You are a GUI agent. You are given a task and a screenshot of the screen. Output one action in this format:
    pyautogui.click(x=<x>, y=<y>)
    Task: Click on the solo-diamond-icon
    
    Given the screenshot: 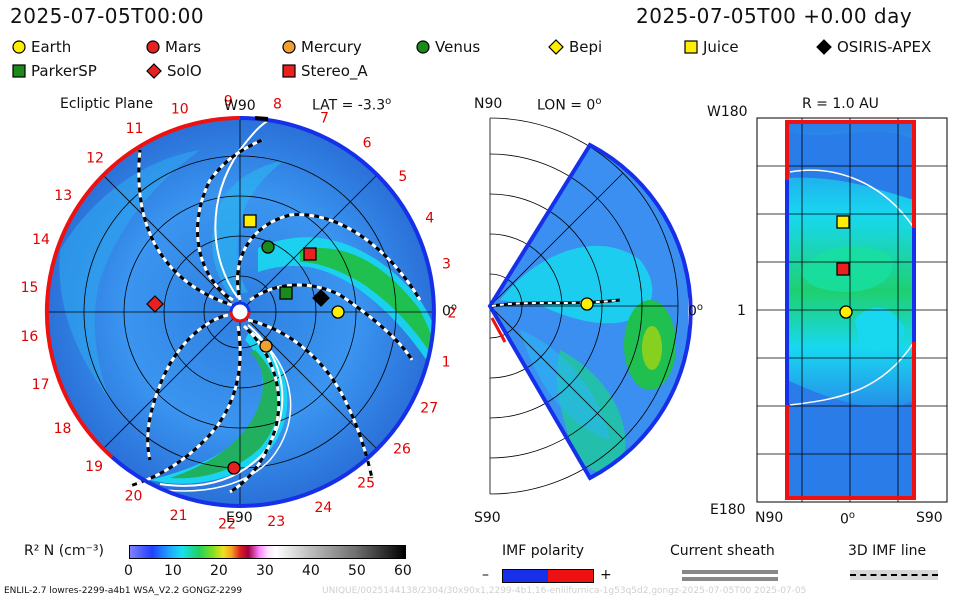 What is the action you would take?
    pyautogui.click(x=154, y=71)
    